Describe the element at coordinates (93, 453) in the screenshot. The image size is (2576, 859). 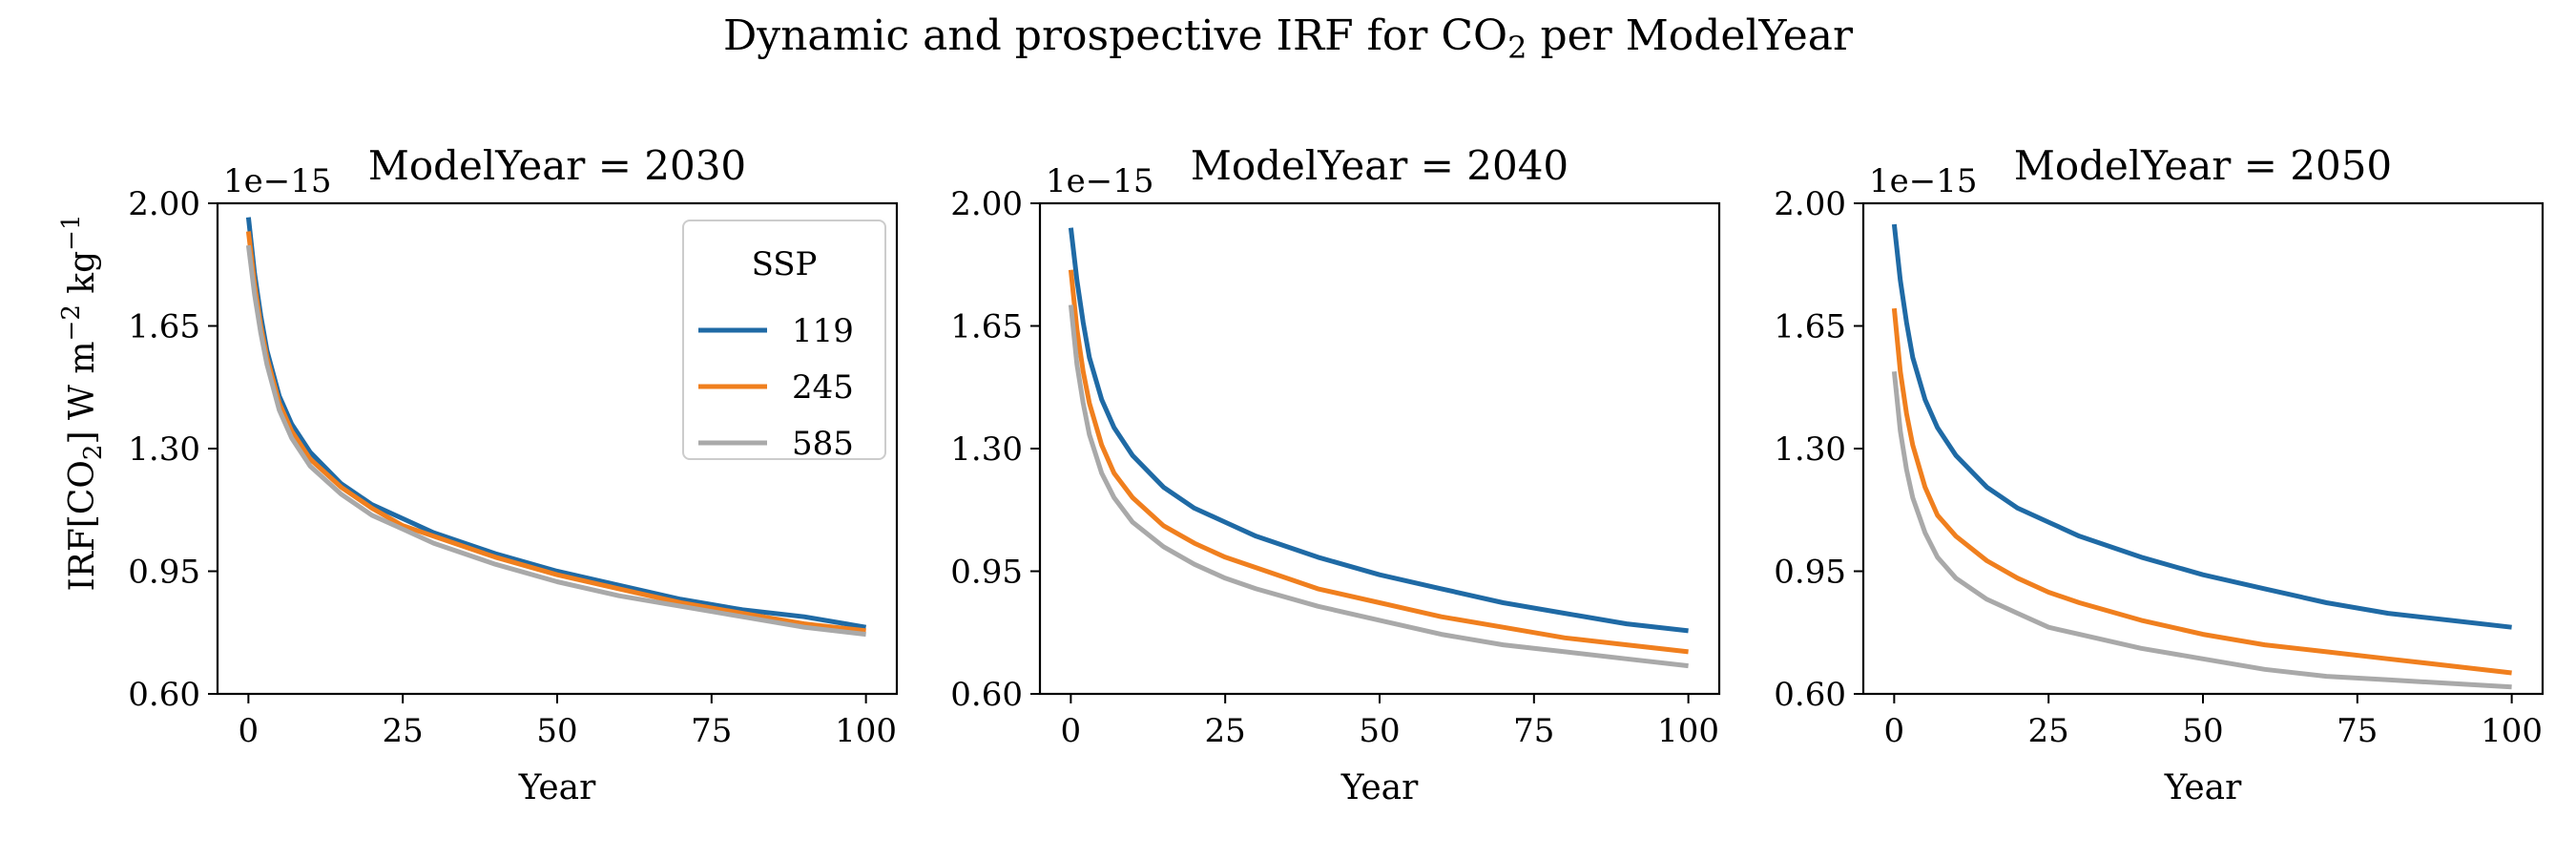
I see `y-label-subscript: 2` at that location.